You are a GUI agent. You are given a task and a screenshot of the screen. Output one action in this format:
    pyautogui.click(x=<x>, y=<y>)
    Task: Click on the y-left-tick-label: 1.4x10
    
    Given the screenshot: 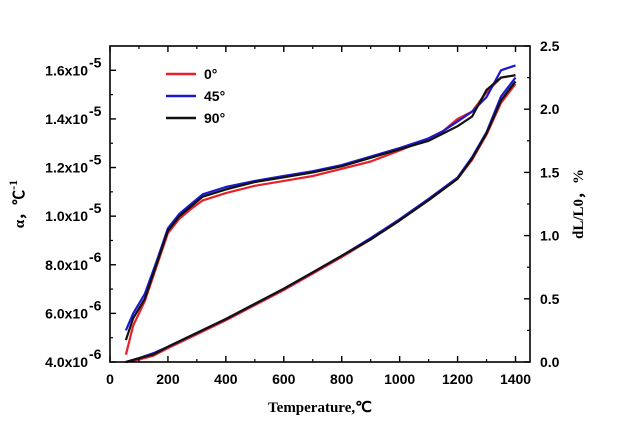 What is the action you would take?
    pyautogui.click(x=66, y=119)
    